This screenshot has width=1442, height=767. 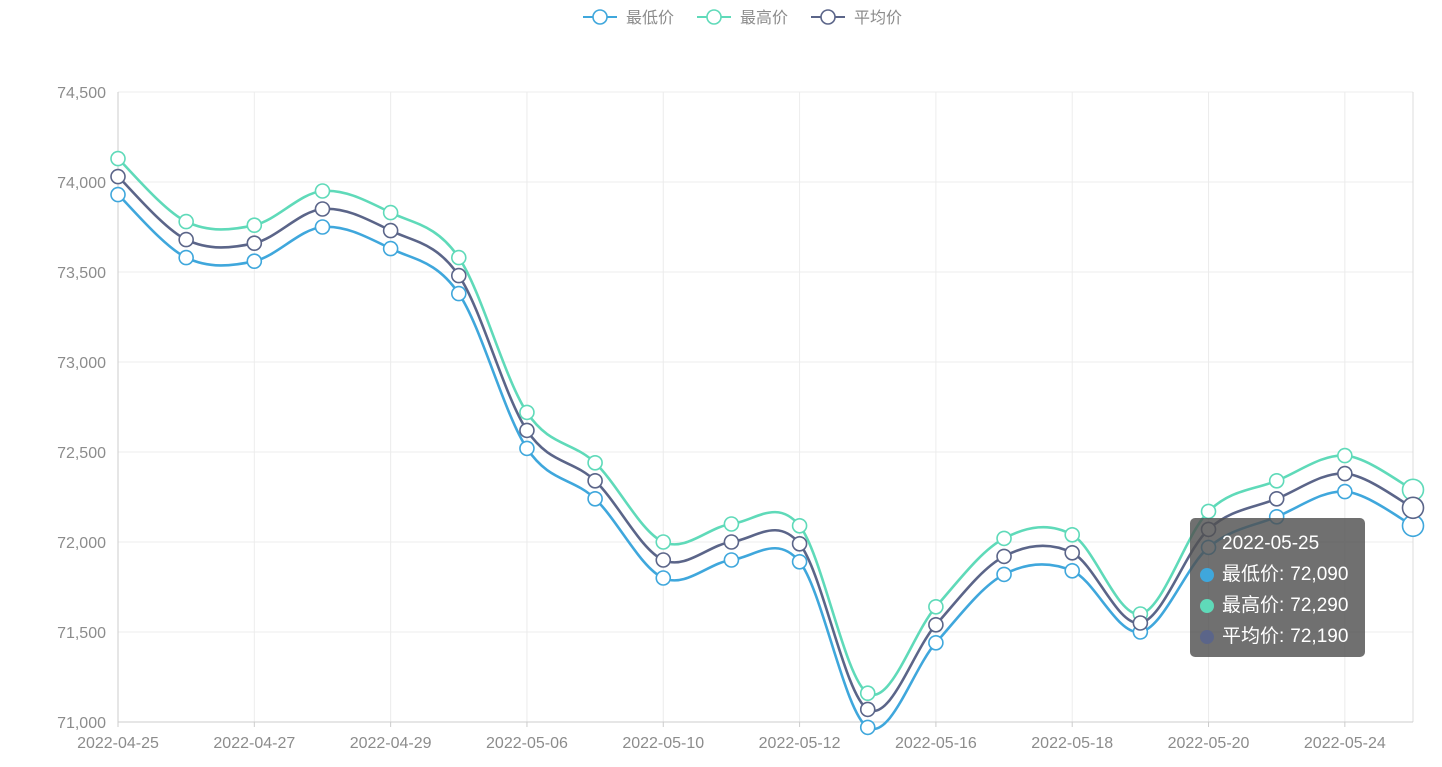 I want to click on tooltip-series-name: 最高价, so click(x=1251, y=605).